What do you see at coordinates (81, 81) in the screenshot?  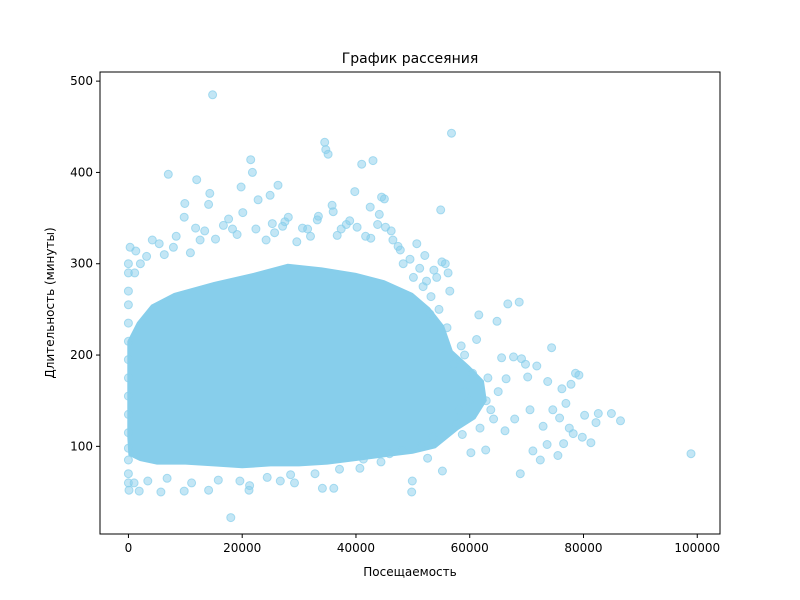 I see `y-tick-label: 500` at bounding box center [81, 81].